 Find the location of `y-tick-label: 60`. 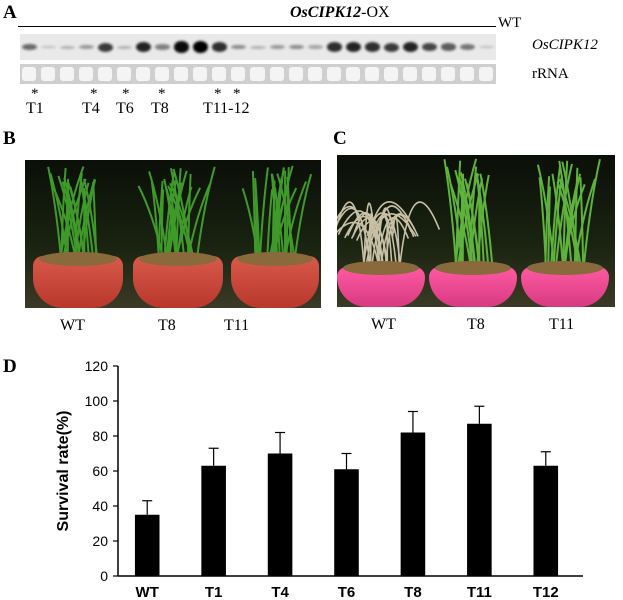

y-tick-label: 60 is located at coordinates (100, 471).